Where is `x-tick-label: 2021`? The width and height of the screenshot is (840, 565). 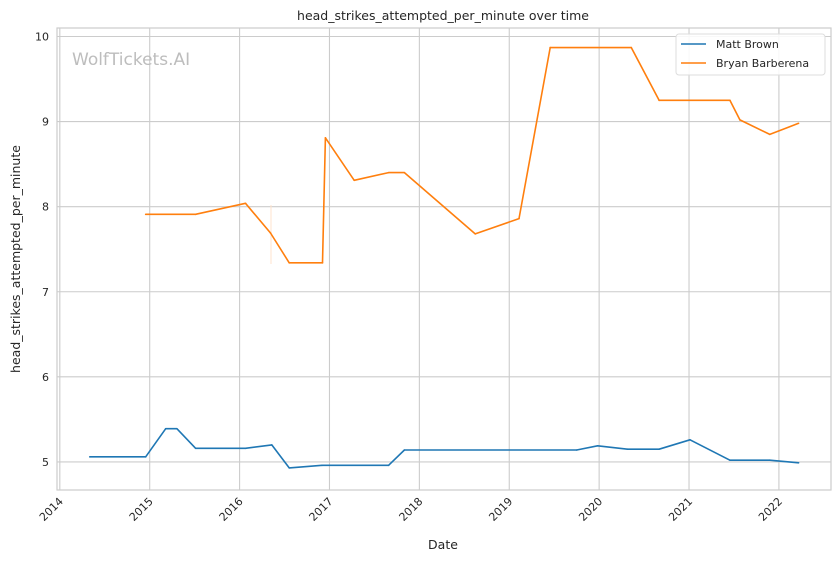 x-tick-label: 2021 is located at coordinates (680, 509).